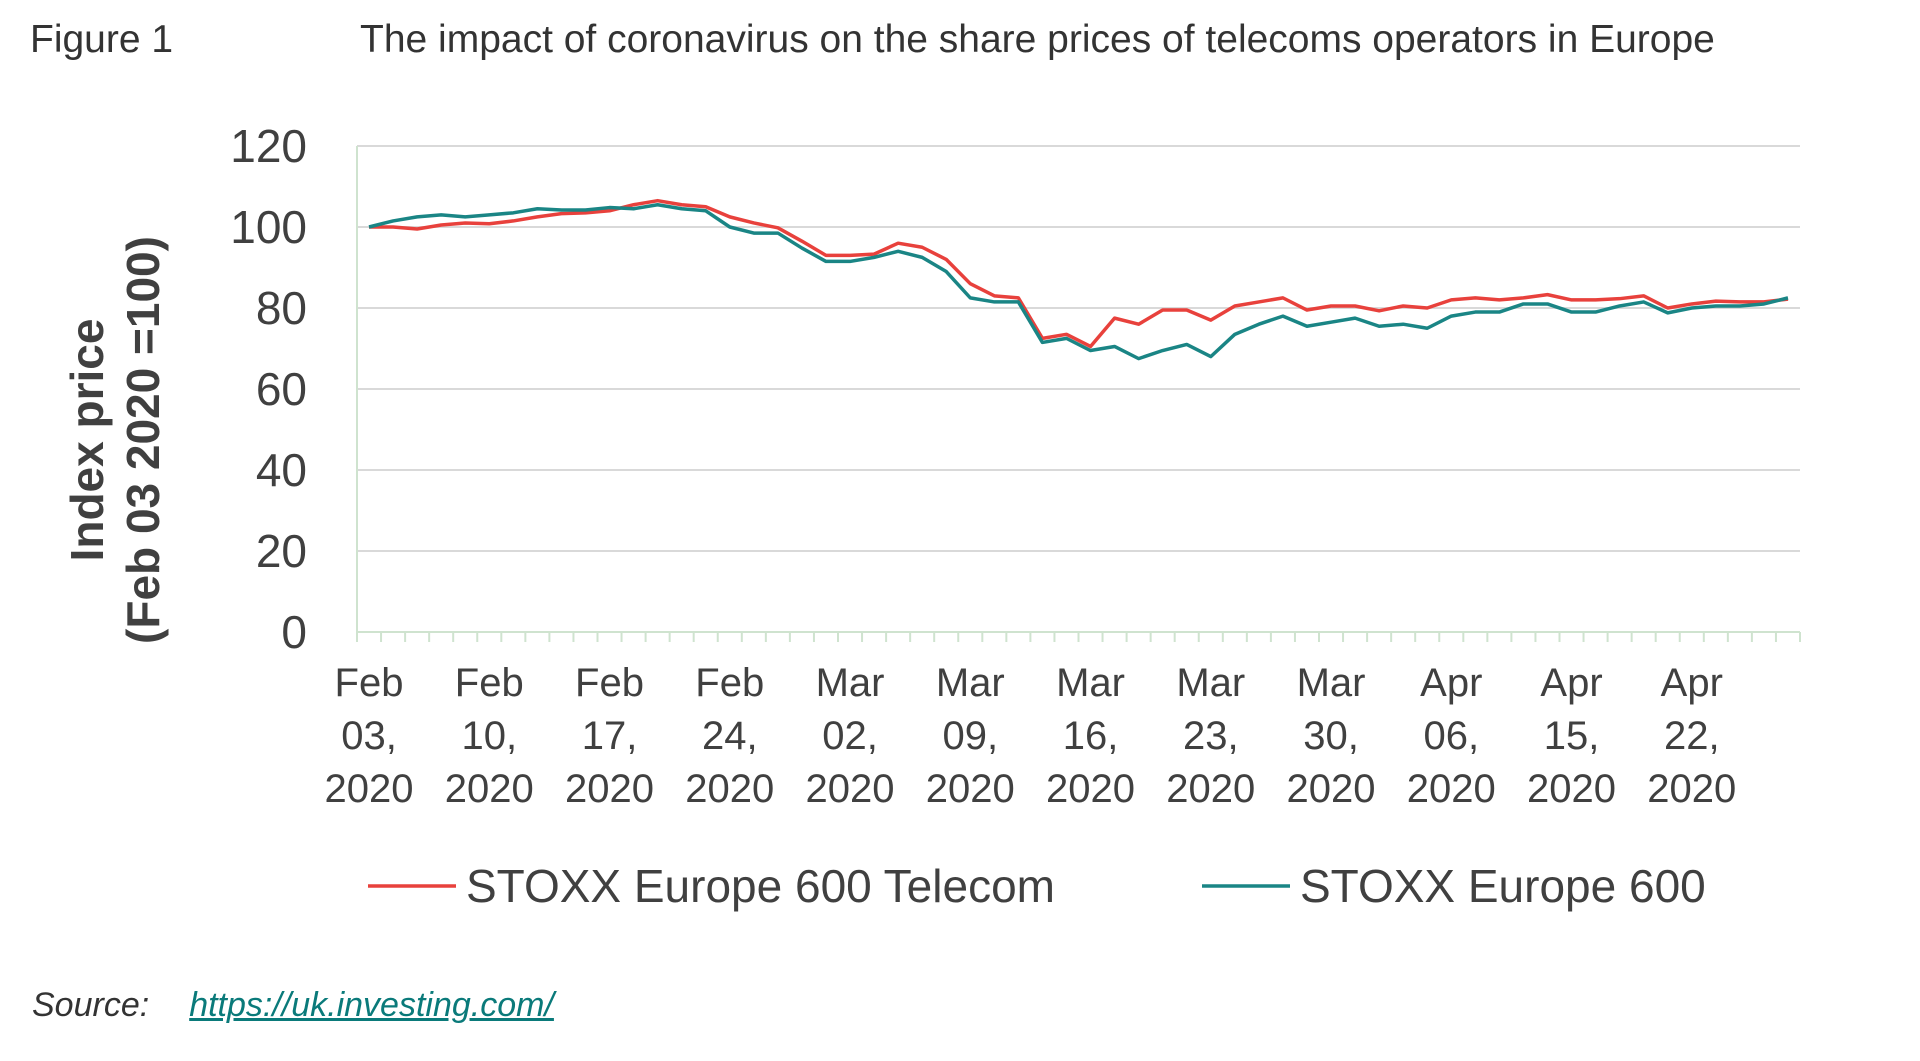 This screenshot has height=1061, width=1920. Describe the element at coordinates (281, 470) in the screenshot. I see `y-tick-label: 40` at that location.